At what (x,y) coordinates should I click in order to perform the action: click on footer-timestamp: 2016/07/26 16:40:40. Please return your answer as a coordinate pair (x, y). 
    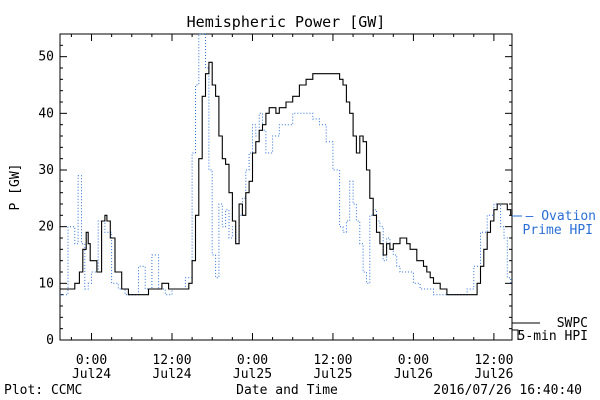
    Looking at the image, I should click on (507, 390).